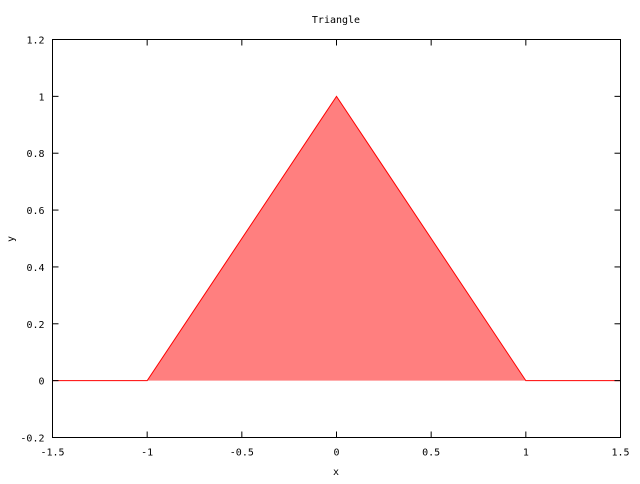 The image size is (640, 484). I want to click on y-axis-label: y, so click(11, 239).